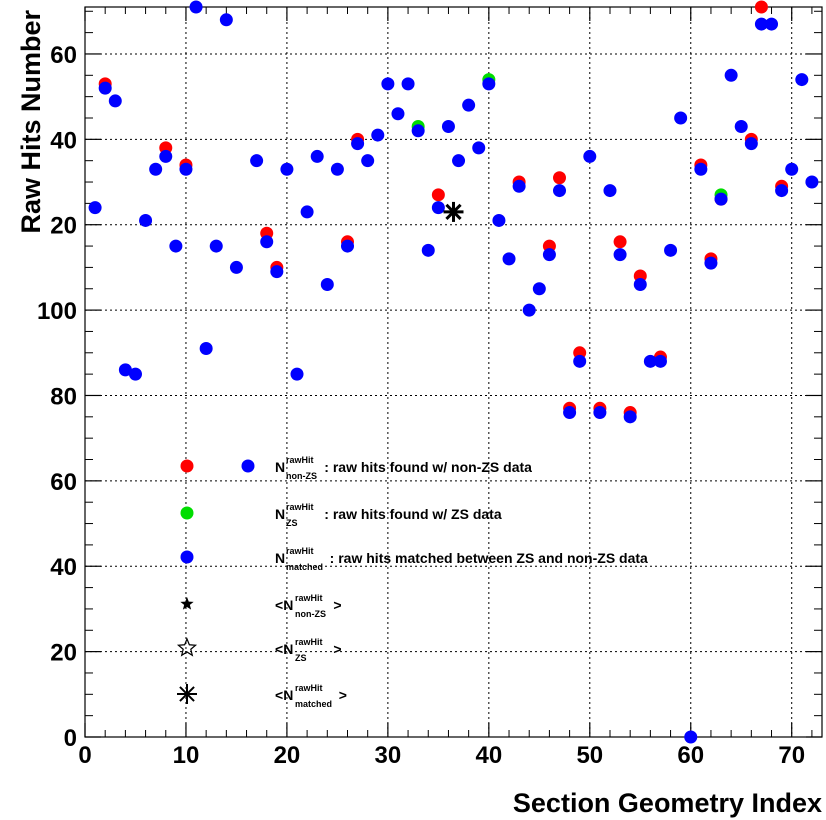 The image size is (826, 820). I want to click on y-tick-label: 100, so click(57, 311).